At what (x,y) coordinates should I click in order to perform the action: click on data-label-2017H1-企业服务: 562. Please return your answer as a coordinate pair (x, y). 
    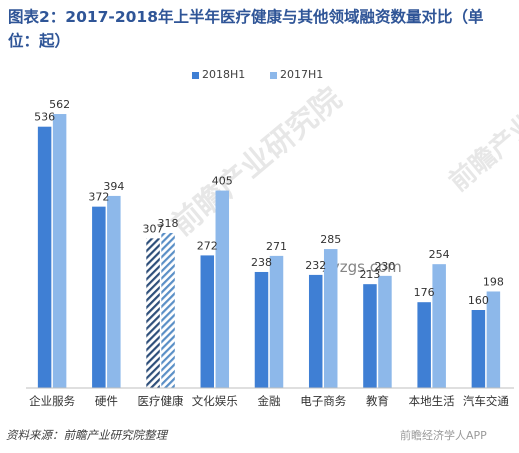
    Looking at the image, I should click on (59, 104).